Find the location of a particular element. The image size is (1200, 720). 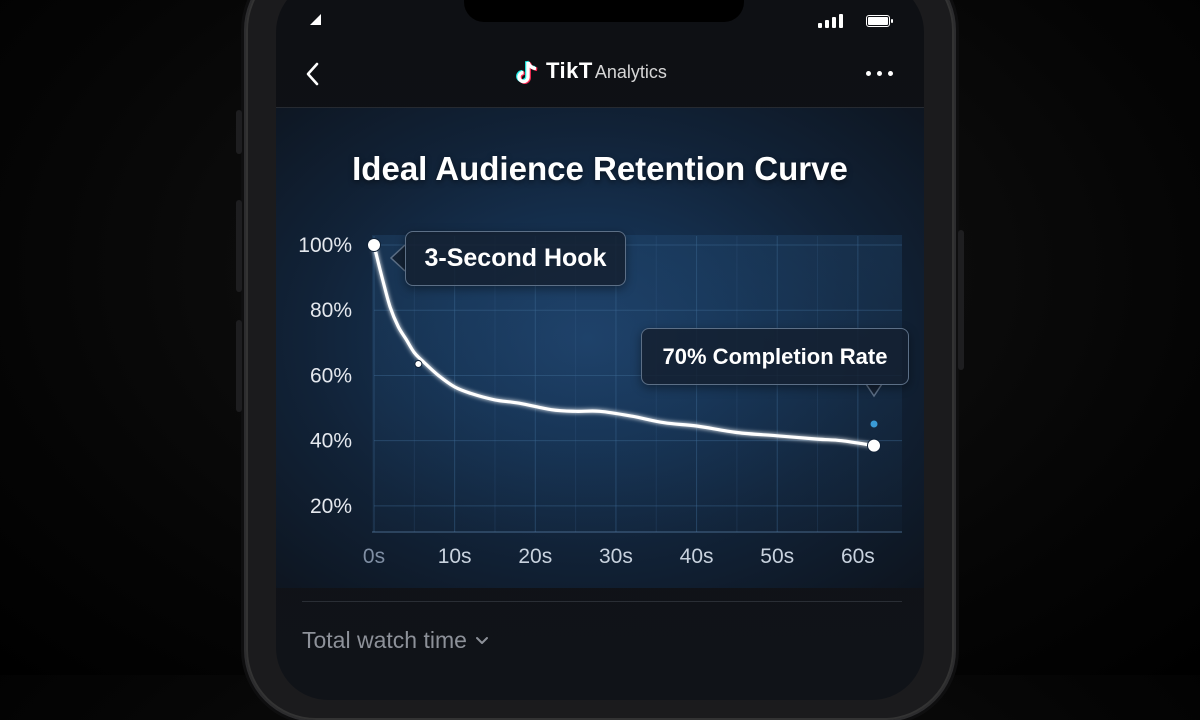

more-horizontal-icon is located at coordinates (883, 73).